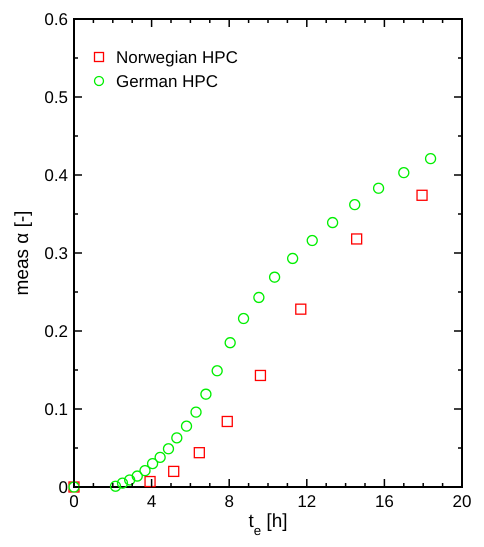 The height and width of the screenshot is (547, 484). I want to click on x-tick-label: 4, so click(151, 501).